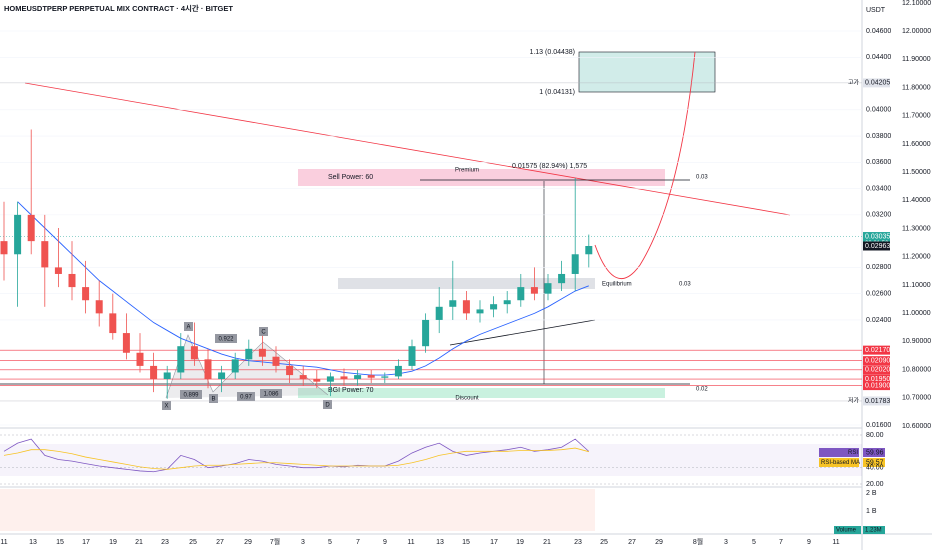  What do you see at coordinates (467, 171) in the screenshot?
I see `annotation: Premium` at bounding box center [467, 171].